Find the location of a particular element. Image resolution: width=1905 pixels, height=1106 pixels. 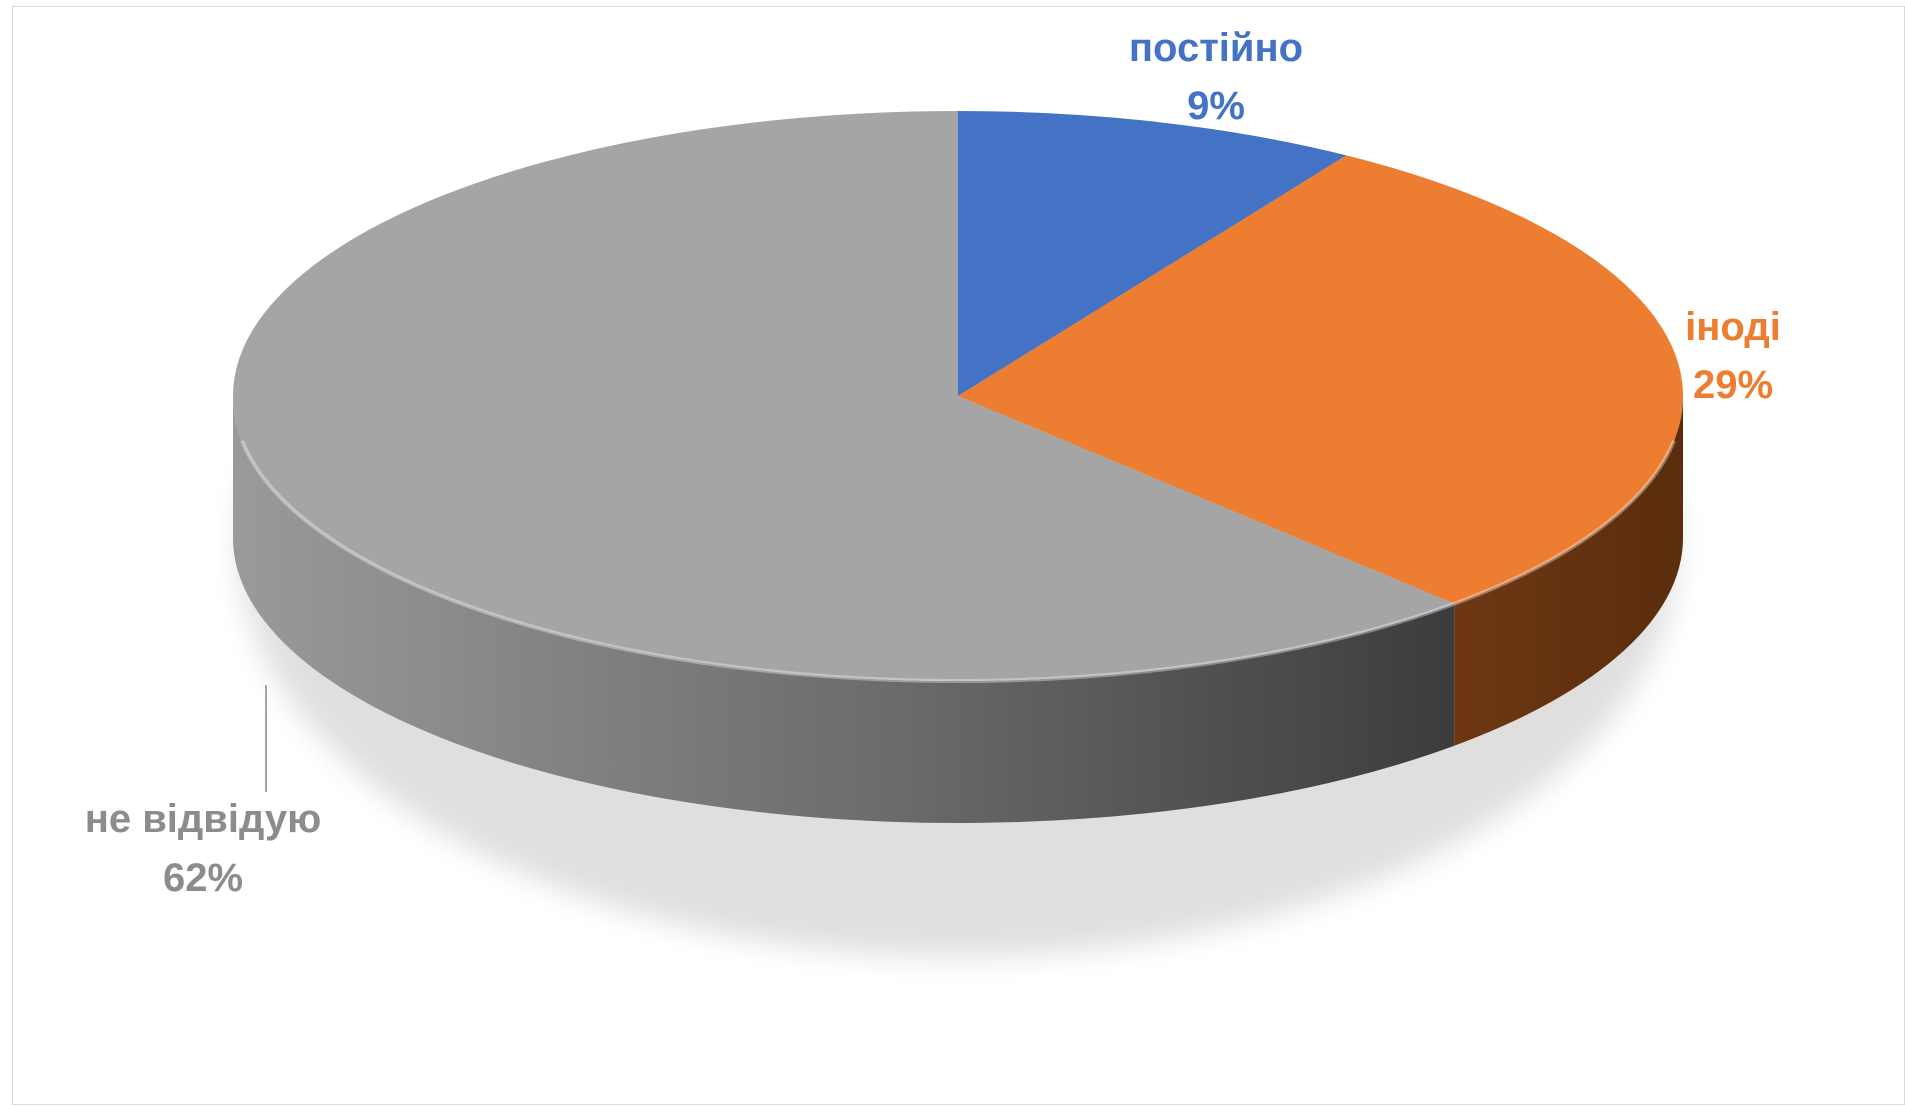

data-label-category-ne-vidviduyu: не відвідую is located at coordinates (203, 819).